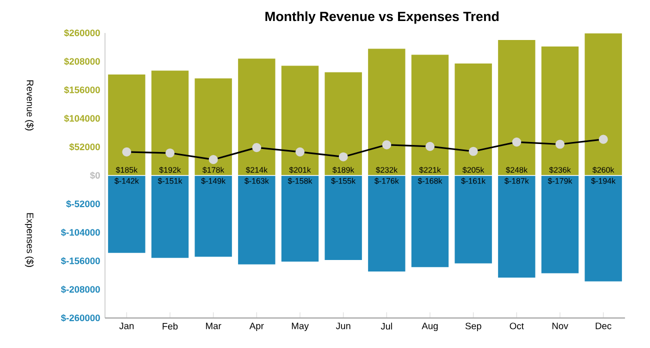 The image size is (650, 348). What do you see at coordinates (213, 170) in the screenshot?
I see `data-label: $178k` at bounding box center [213, 170].